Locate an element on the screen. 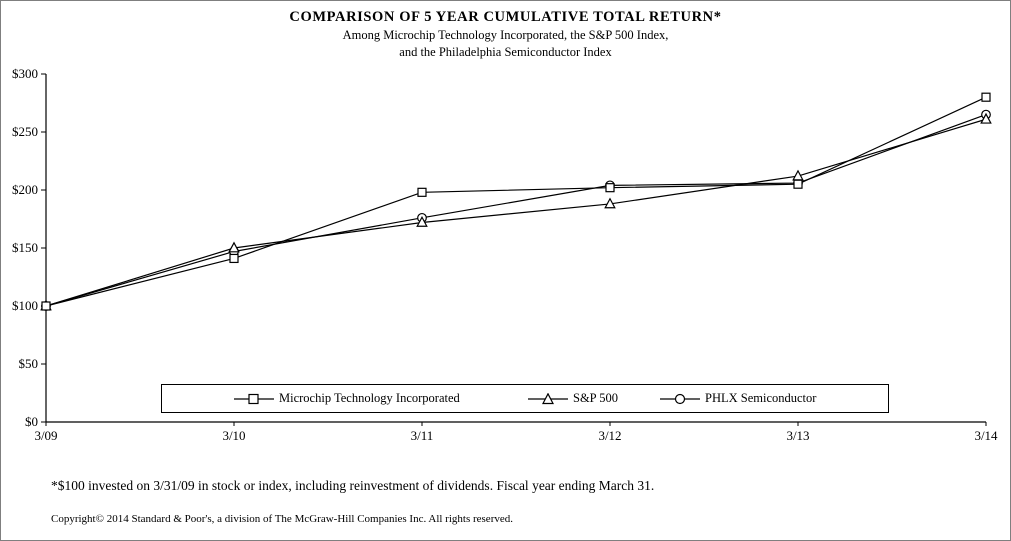 The height and width of the screenshot is (541, 1011). x-tick-label: 3/11 is located at coordinates (422, 435).